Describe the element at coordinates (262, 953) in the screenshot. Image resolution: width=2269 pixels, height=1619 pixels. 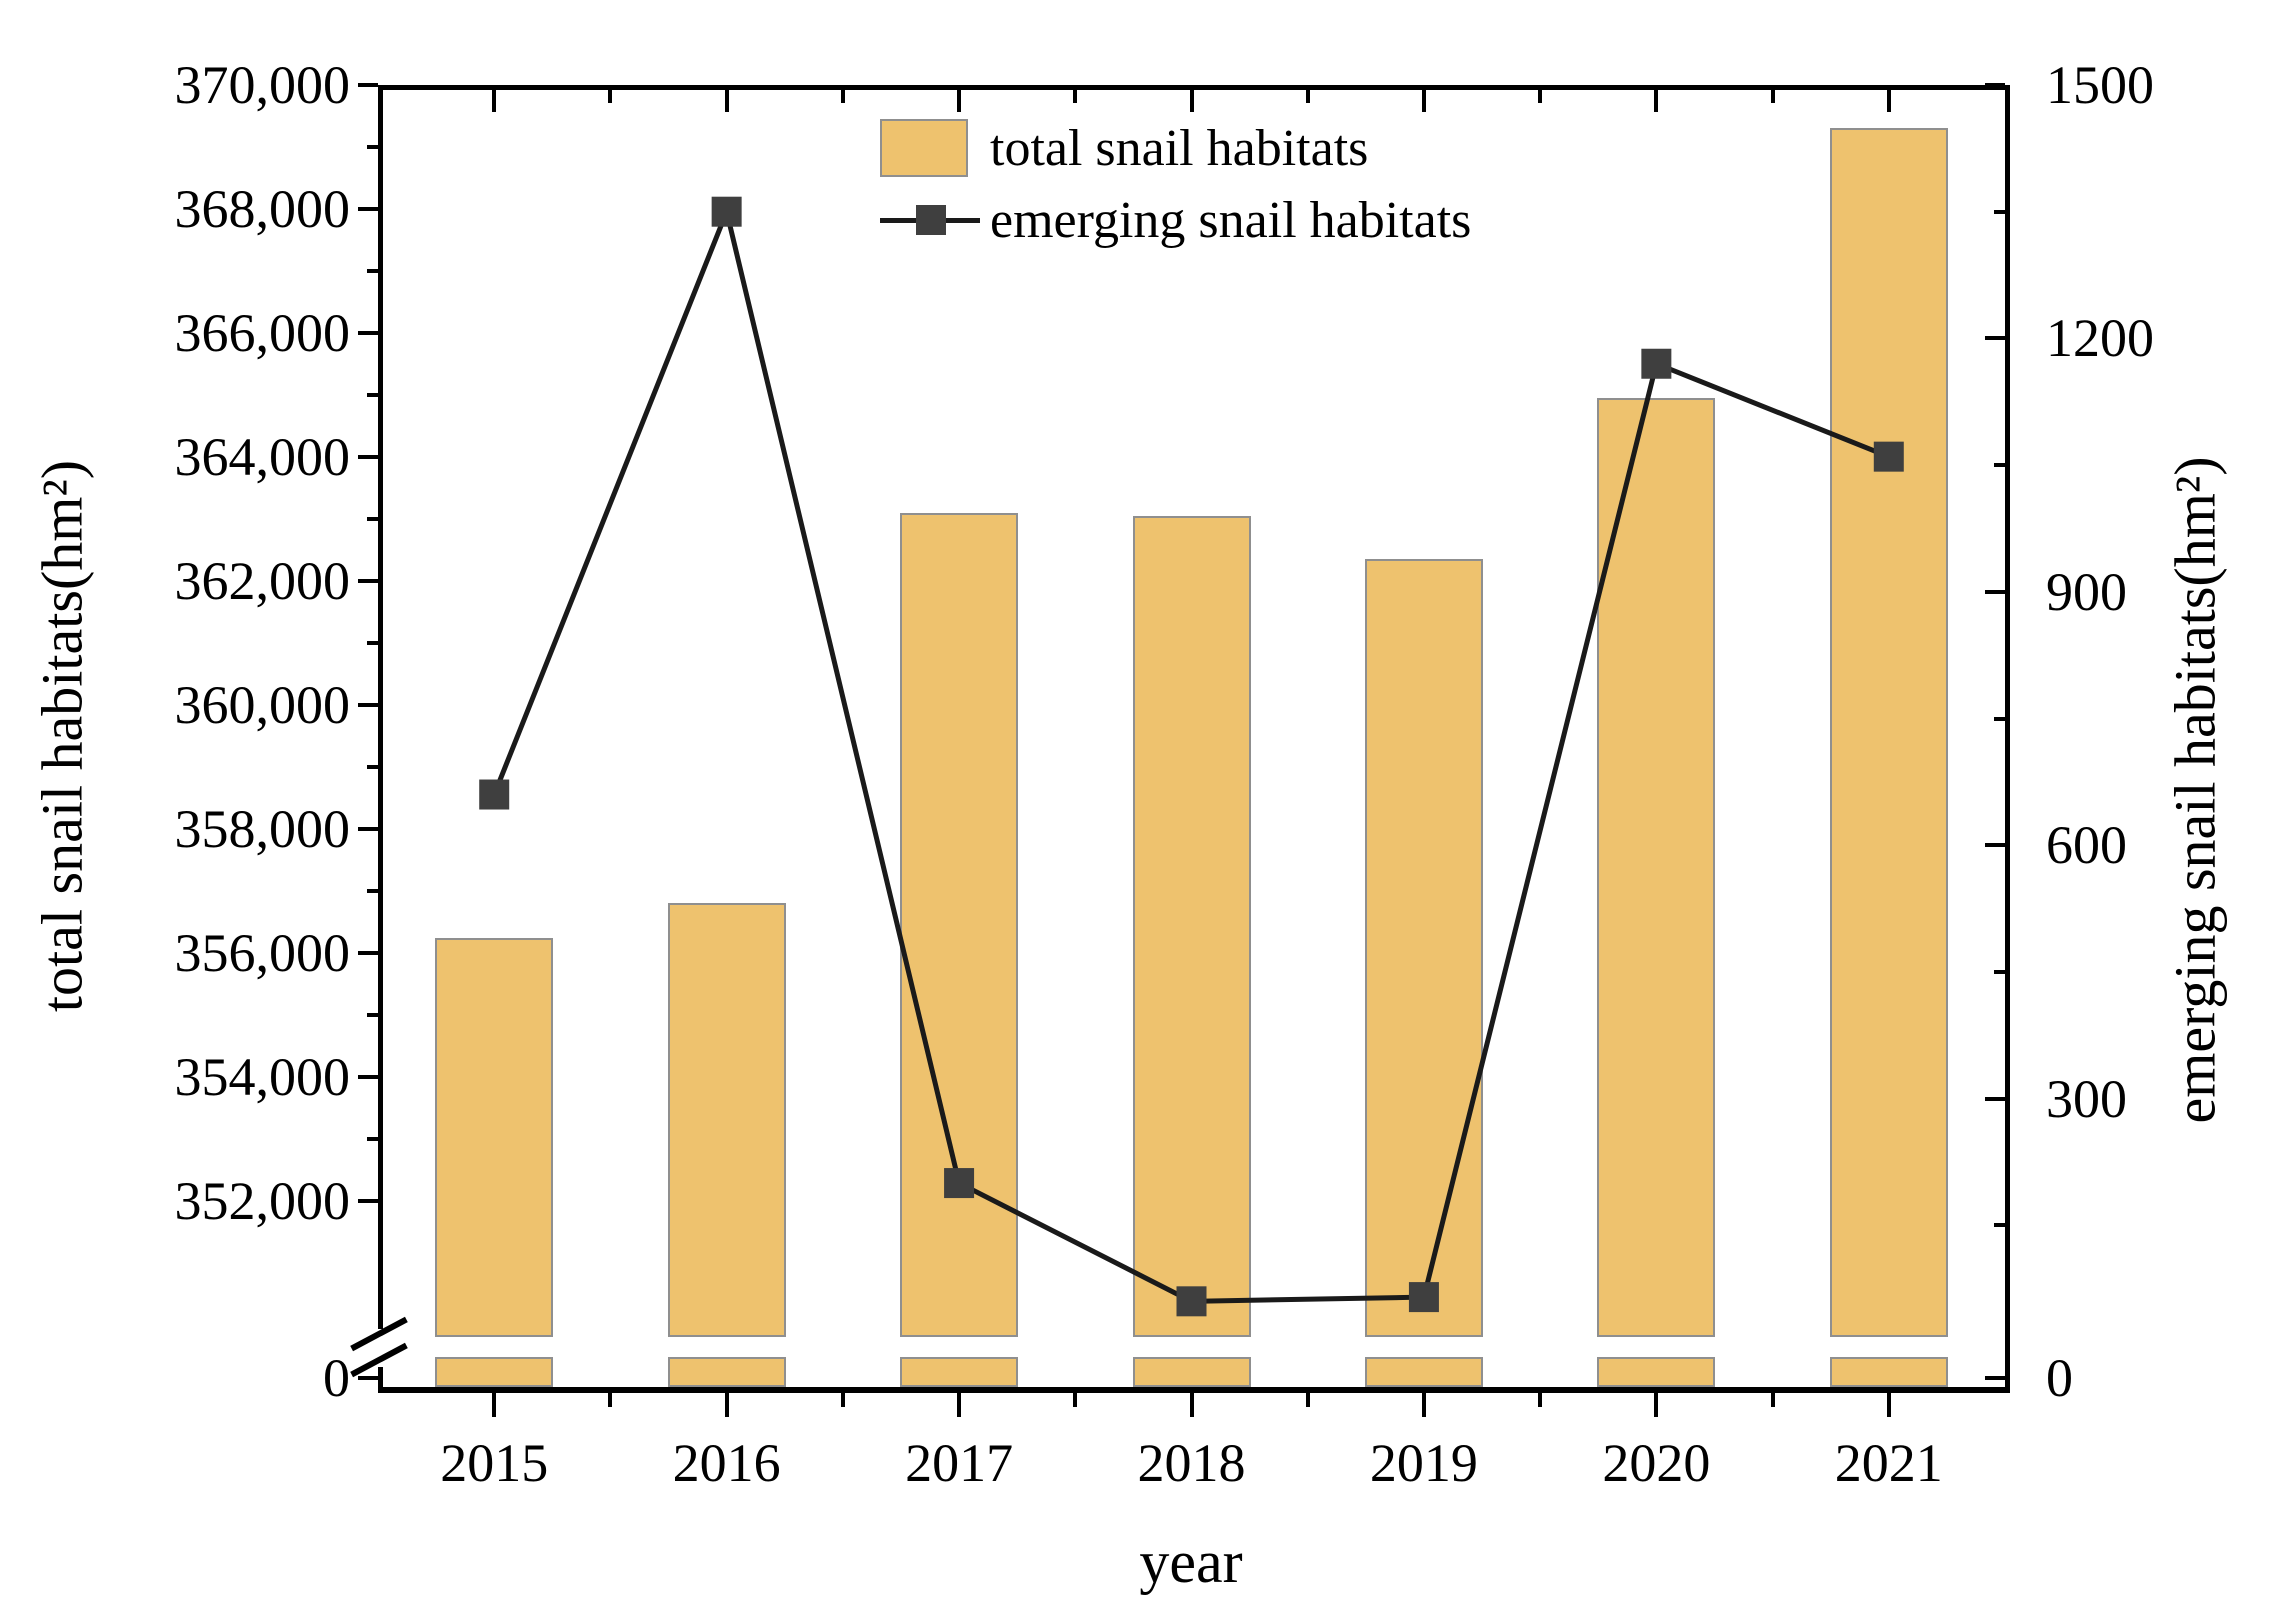
I see `left-tick-label-356000: 356,000` at that location.